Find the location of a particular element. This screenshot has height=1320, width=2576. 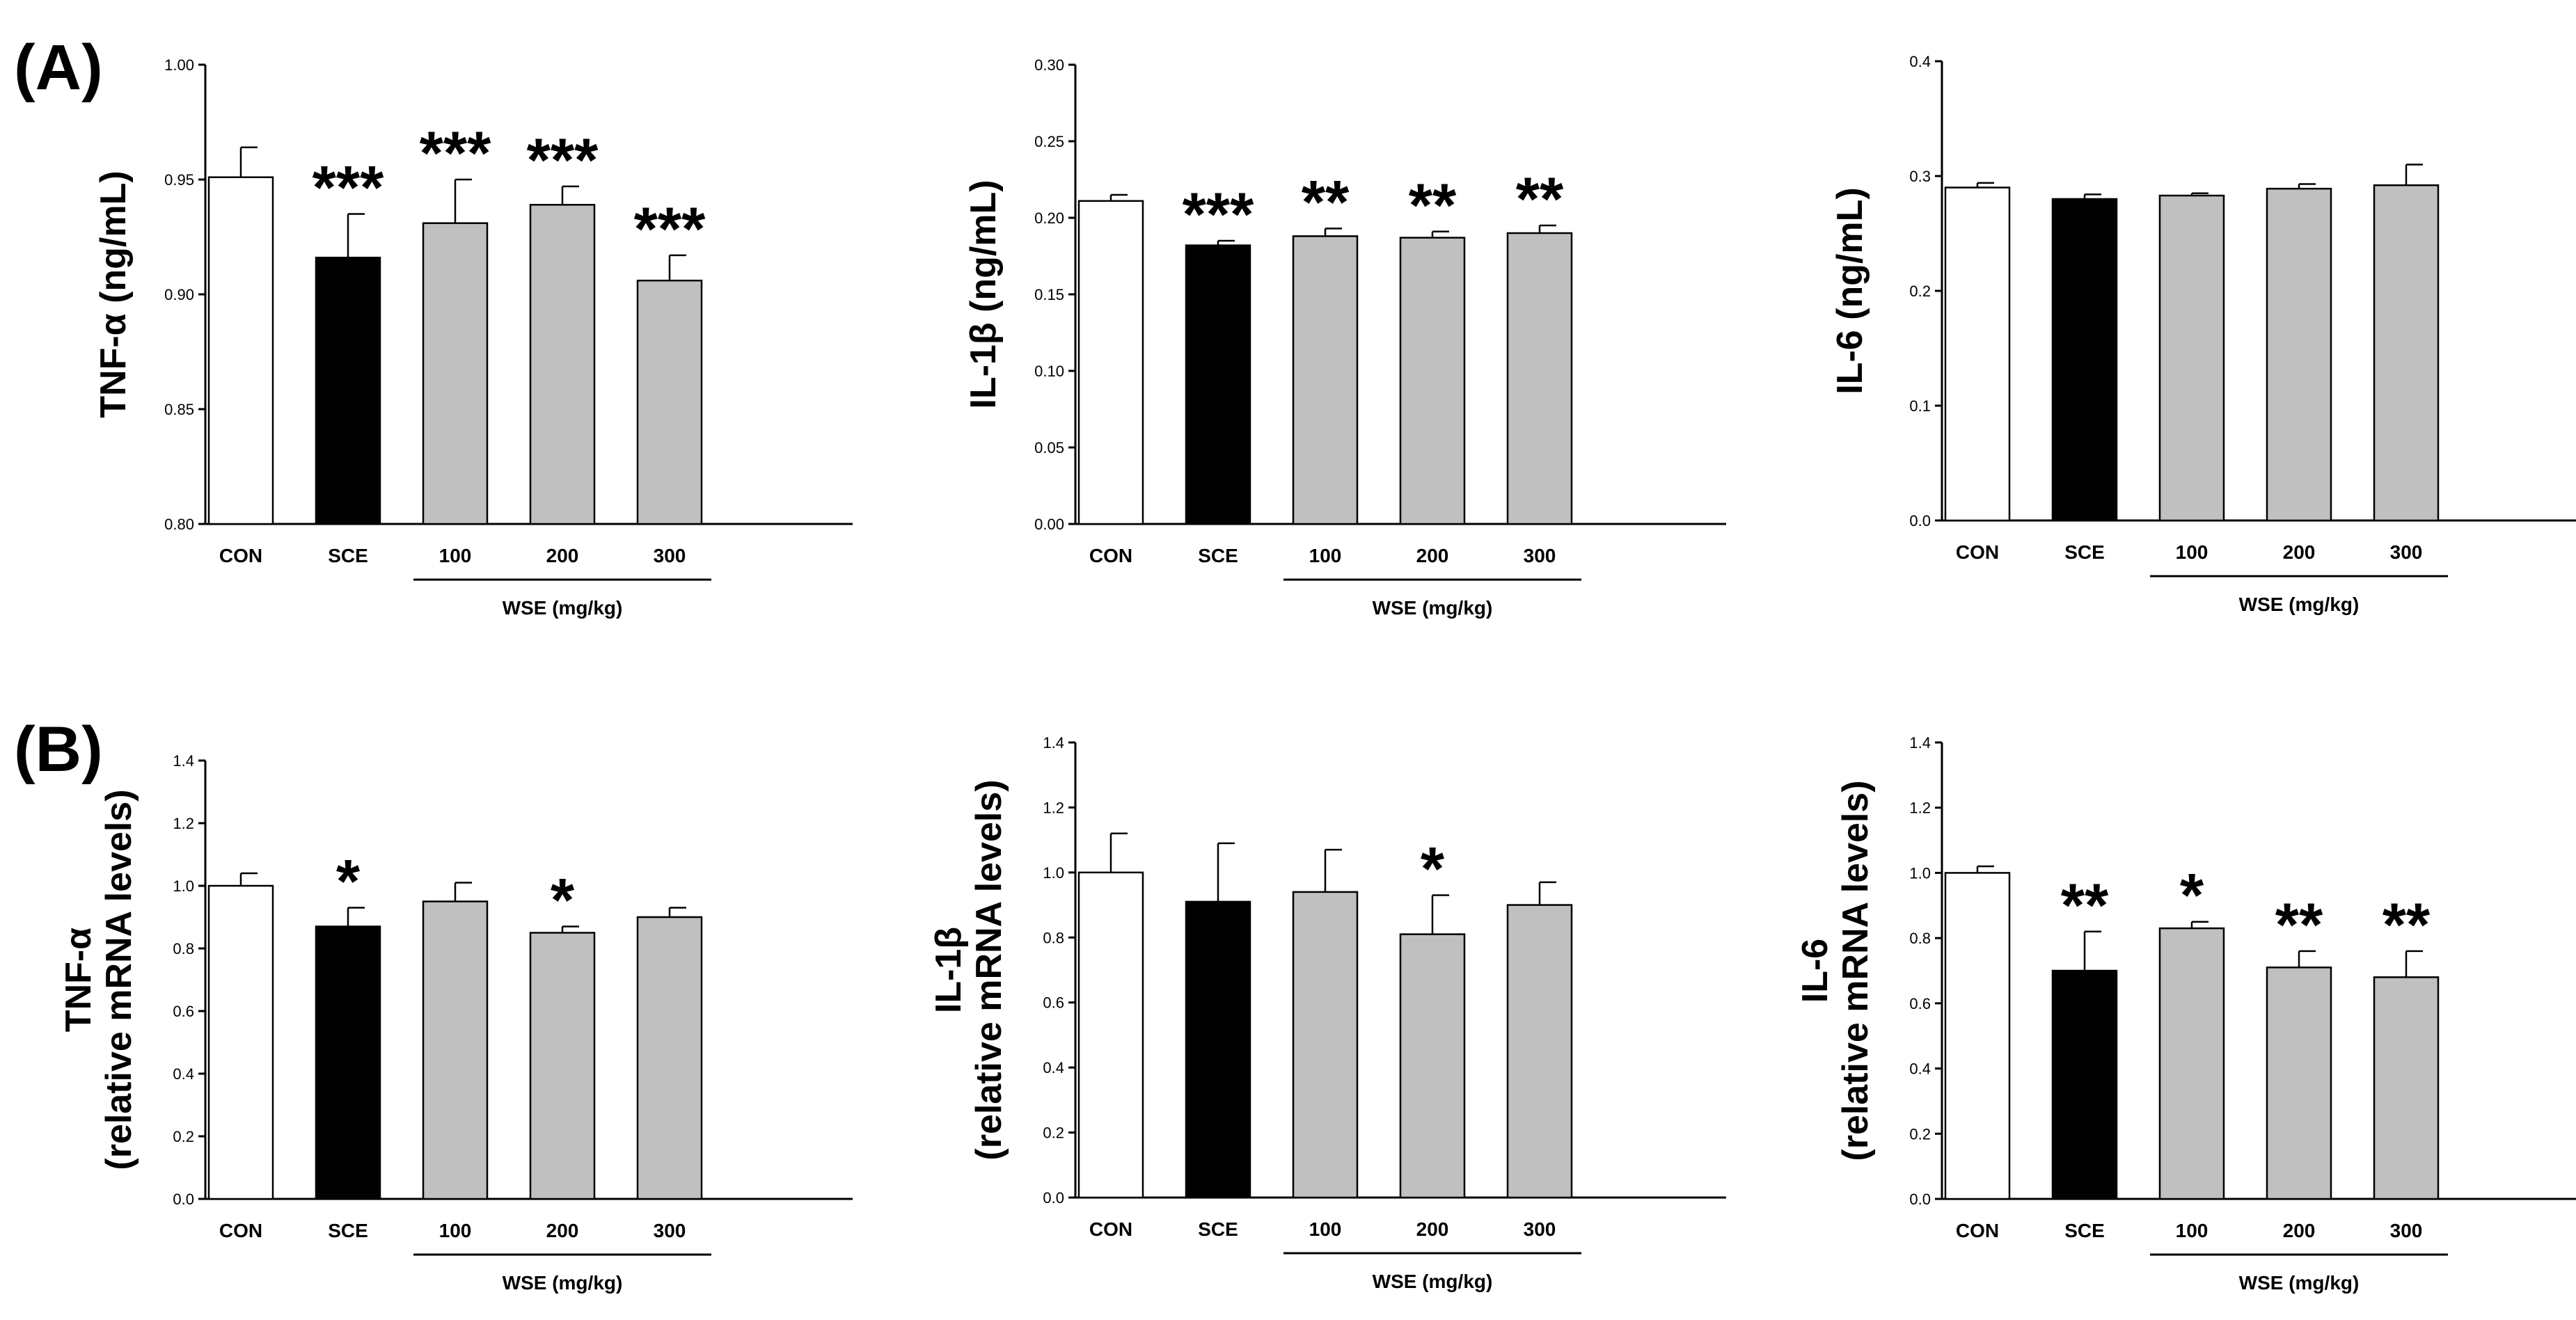

y-tick-label: 0.10 is located at coordinates (1049, 371).